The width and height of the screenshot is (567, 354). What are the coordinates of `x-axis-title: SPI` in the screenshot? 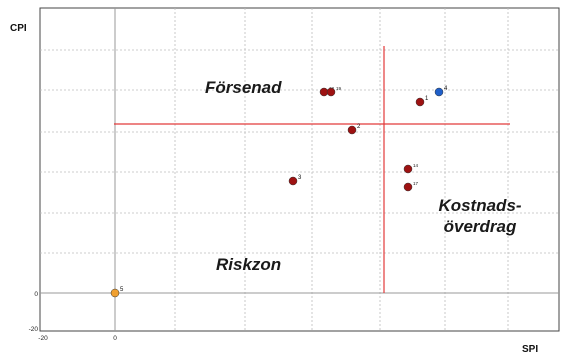 It's located at (530, 349).